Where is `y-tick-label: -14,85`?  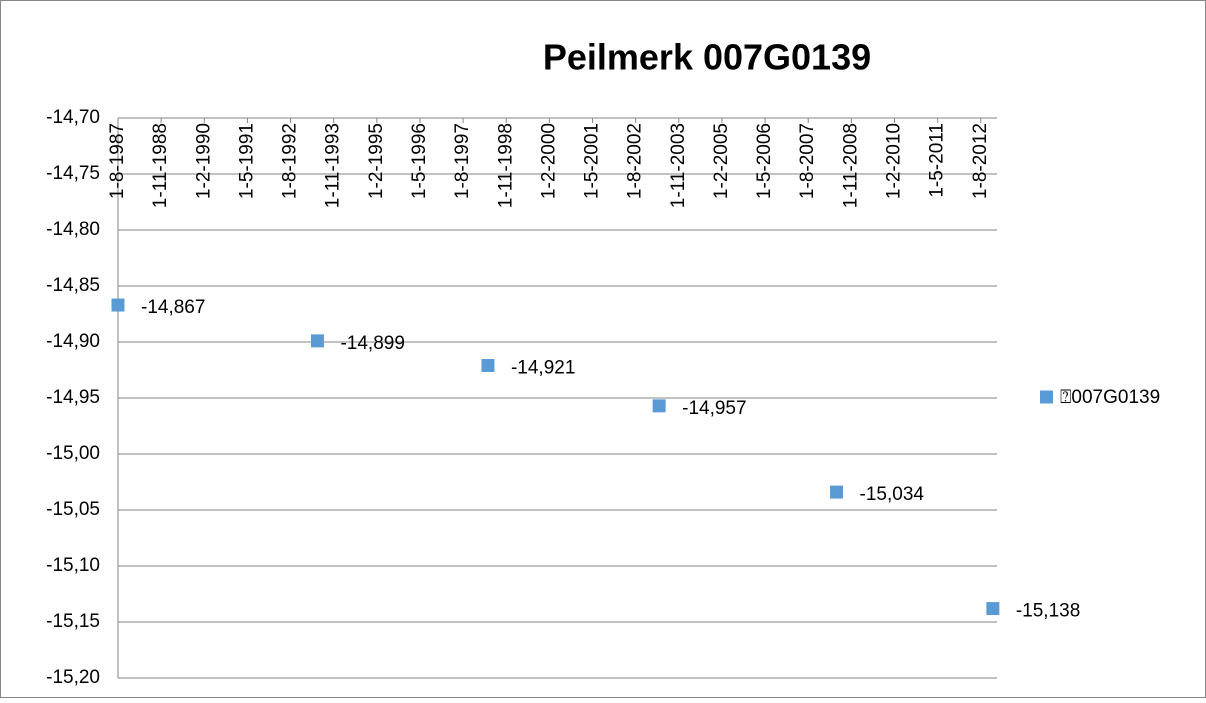 y-tick-label: -14,85 is located at coordinates (73, 285).